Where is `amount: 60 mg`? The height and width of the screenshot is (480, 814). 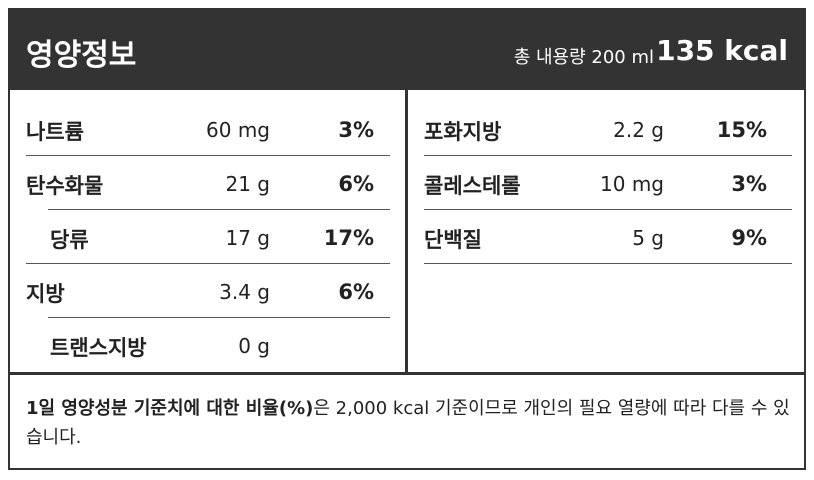
amount: 60 mg is located at coordinates (238, 130).